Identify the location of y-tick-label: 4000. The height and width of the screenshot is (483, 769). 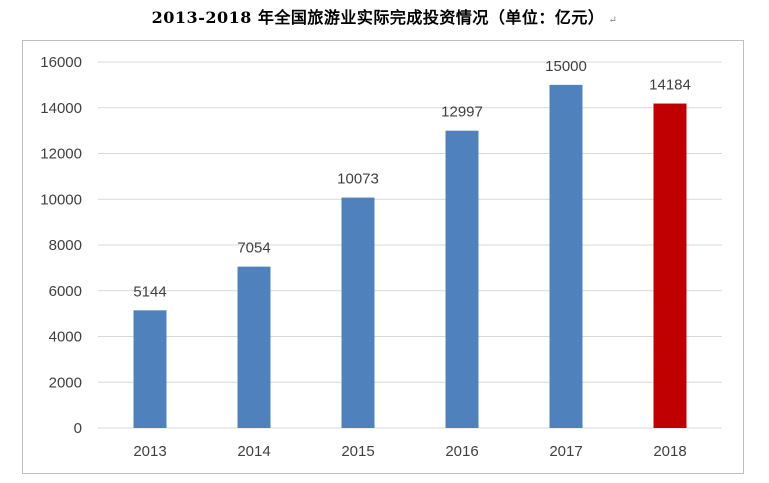
(65, 337).